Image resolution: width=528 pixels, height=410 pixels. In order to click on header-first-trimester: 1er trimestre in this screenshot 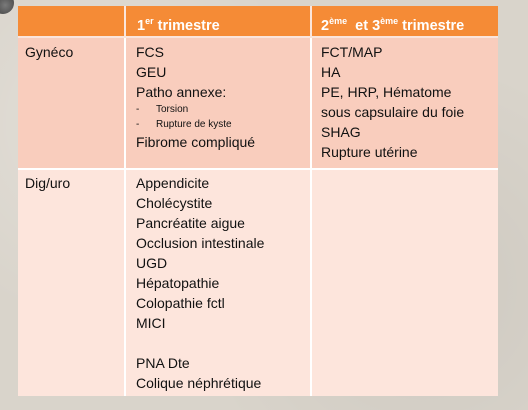, I will do `click(218, 21)`.